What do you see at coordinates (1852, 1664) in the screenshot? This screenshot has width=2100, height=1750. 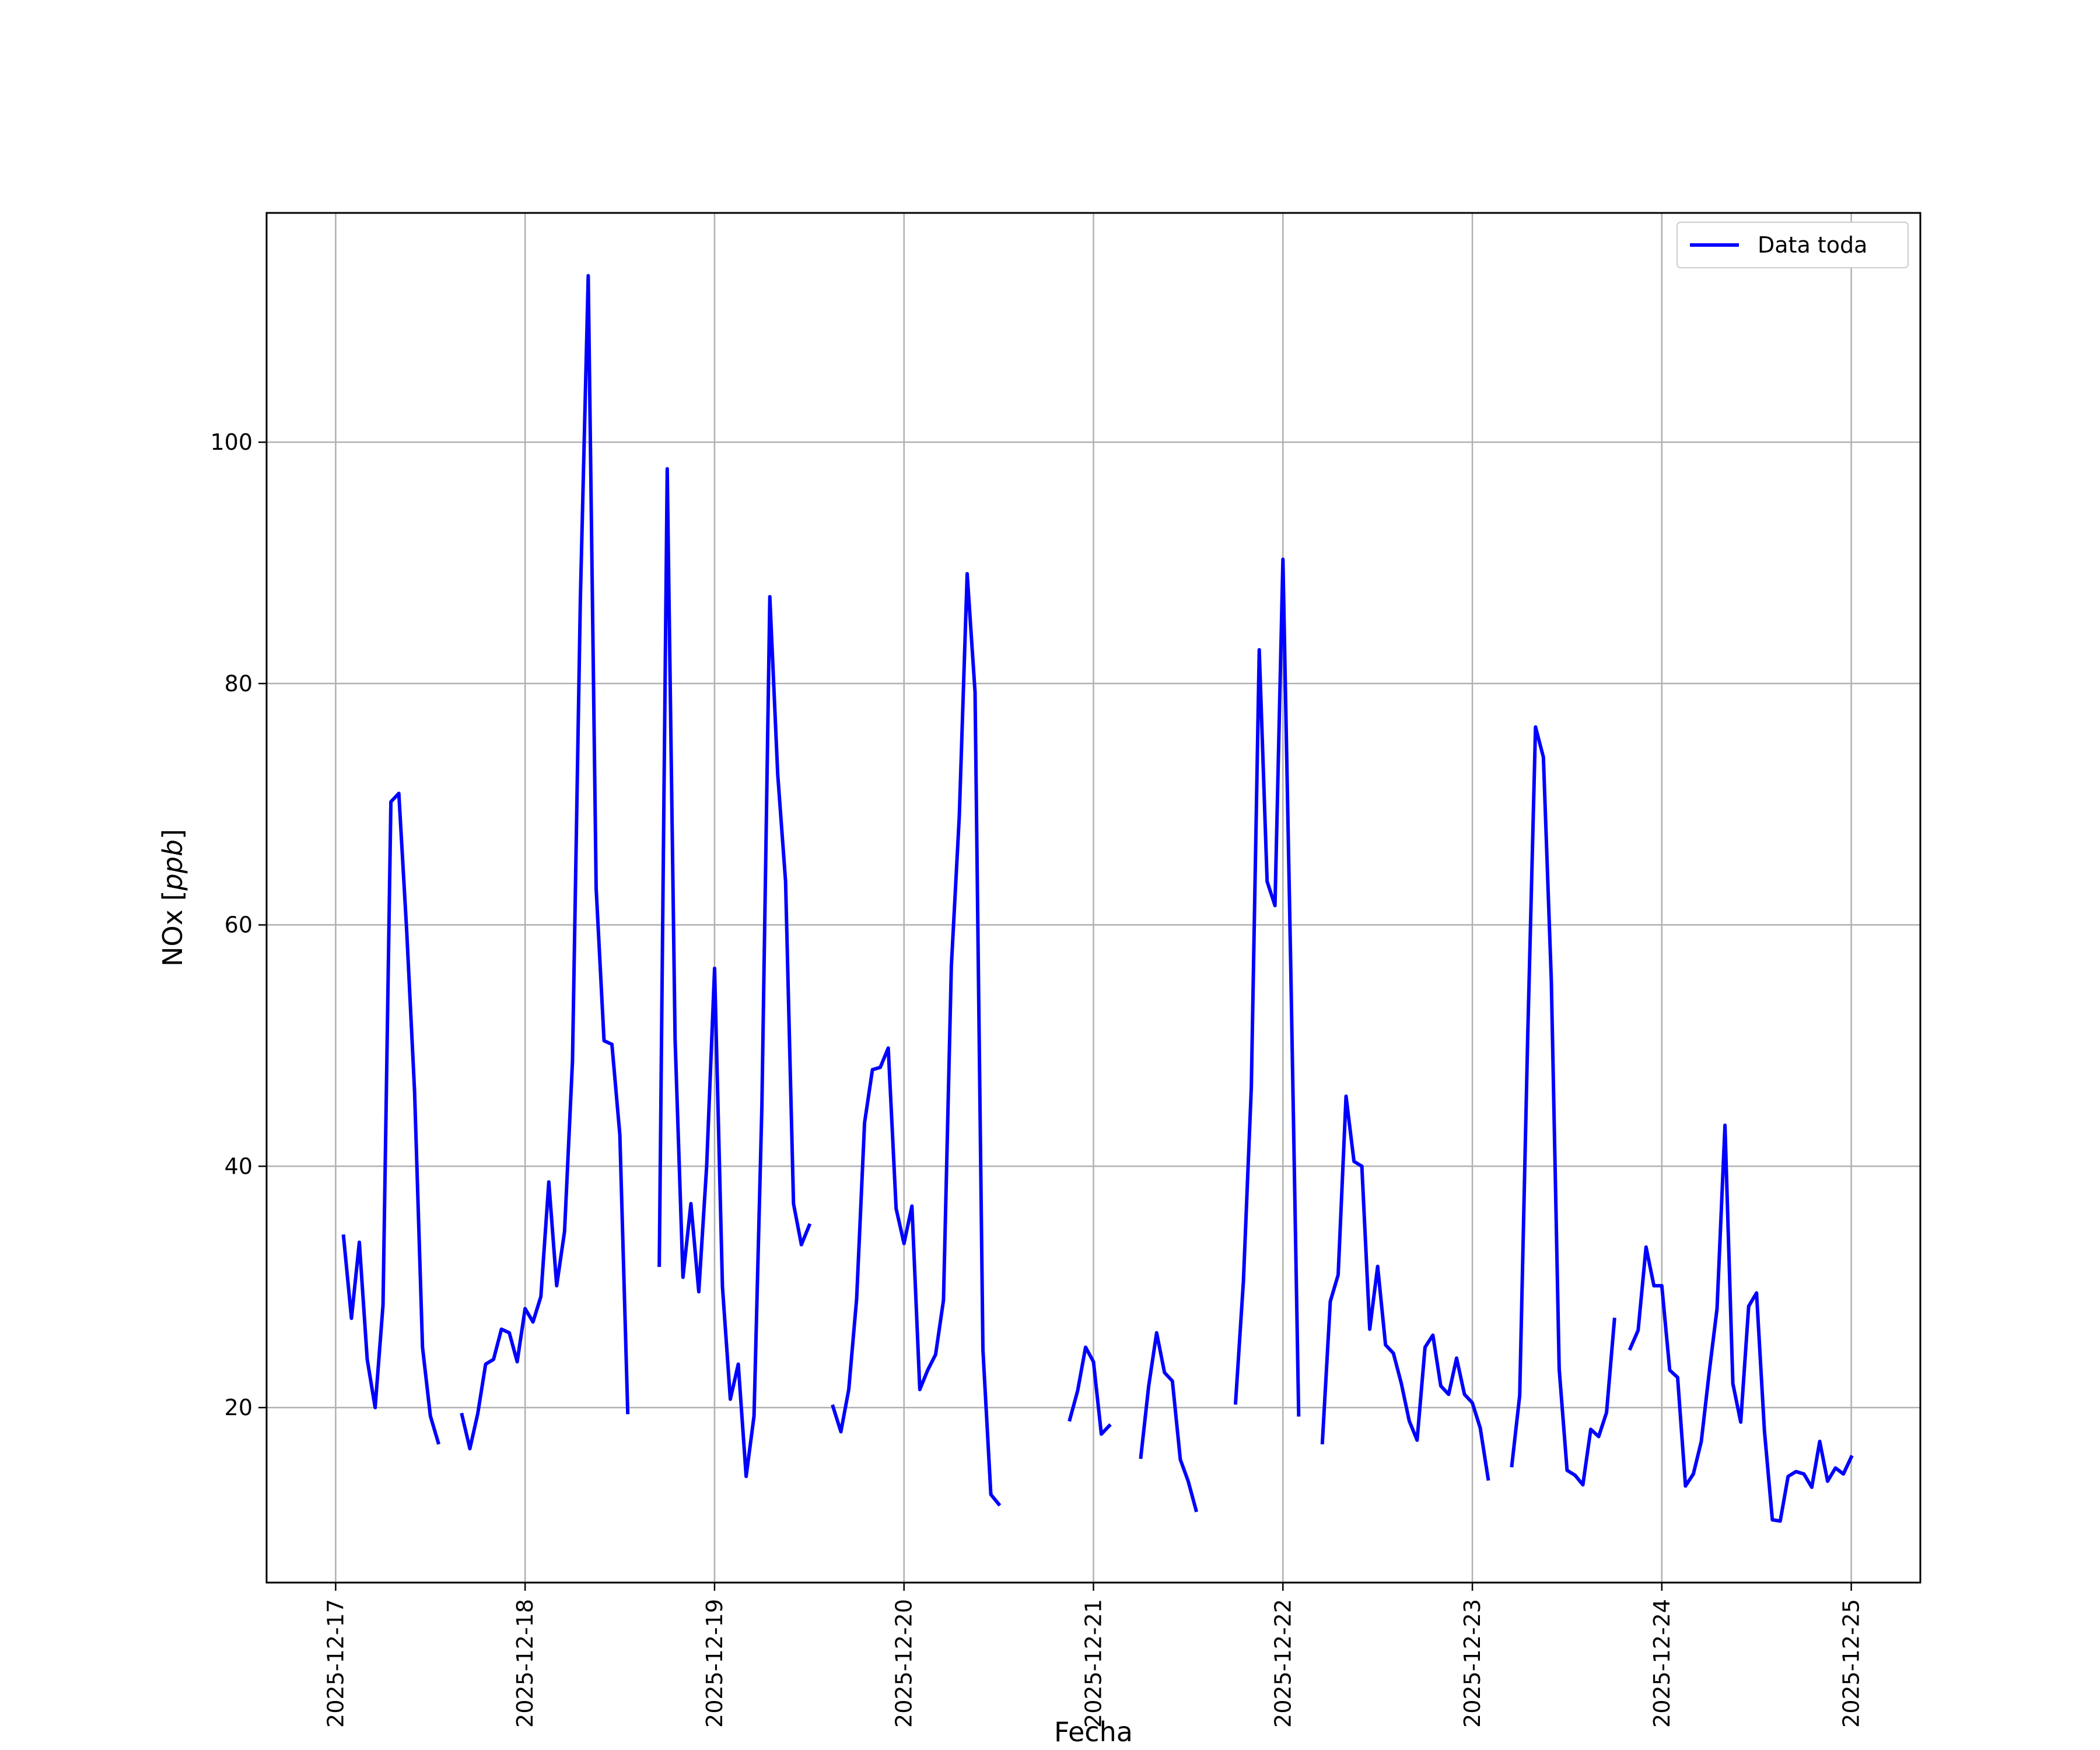 I see `x-tick-label: 2025-12-25` at bounding box center [1852, 1664].